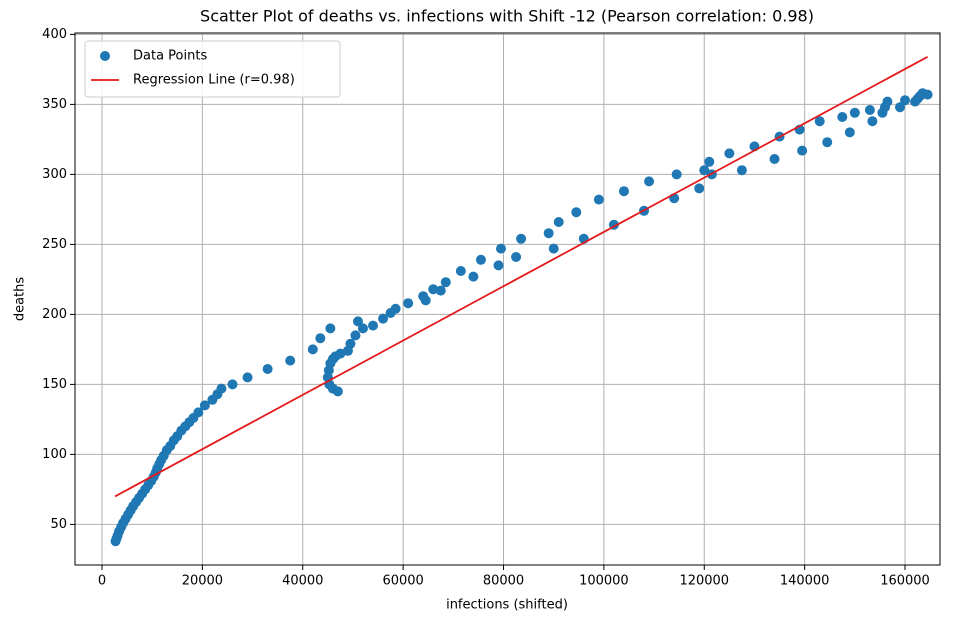  Describe the element at coordinates (503, 581) in the screenshot. I see `x-tick-label: 80000` at that location.